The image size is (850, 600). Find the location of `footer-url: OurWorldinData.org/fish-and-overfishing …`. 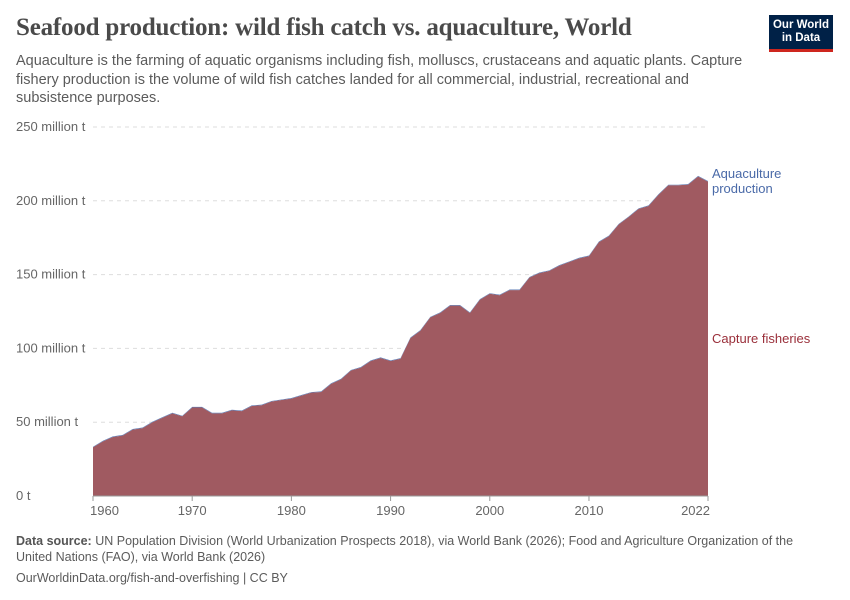

footer-url: OurWorldinData.org/fish-and-overfishing … is located at coordinates (152, 578).